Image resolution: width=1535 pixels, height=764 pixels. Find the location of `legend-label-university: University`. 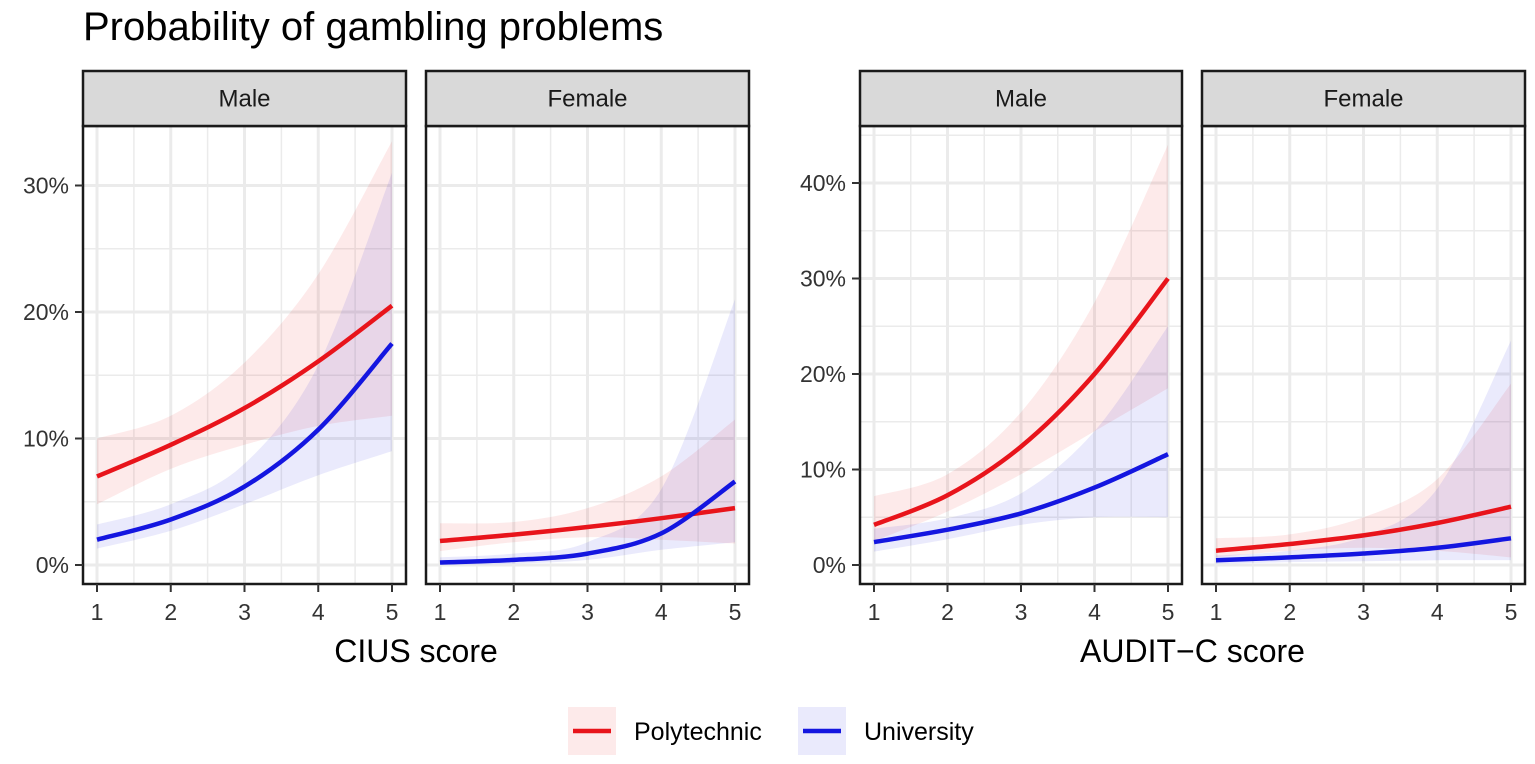

legend-label-university: University is located at coordinates (919, 732).